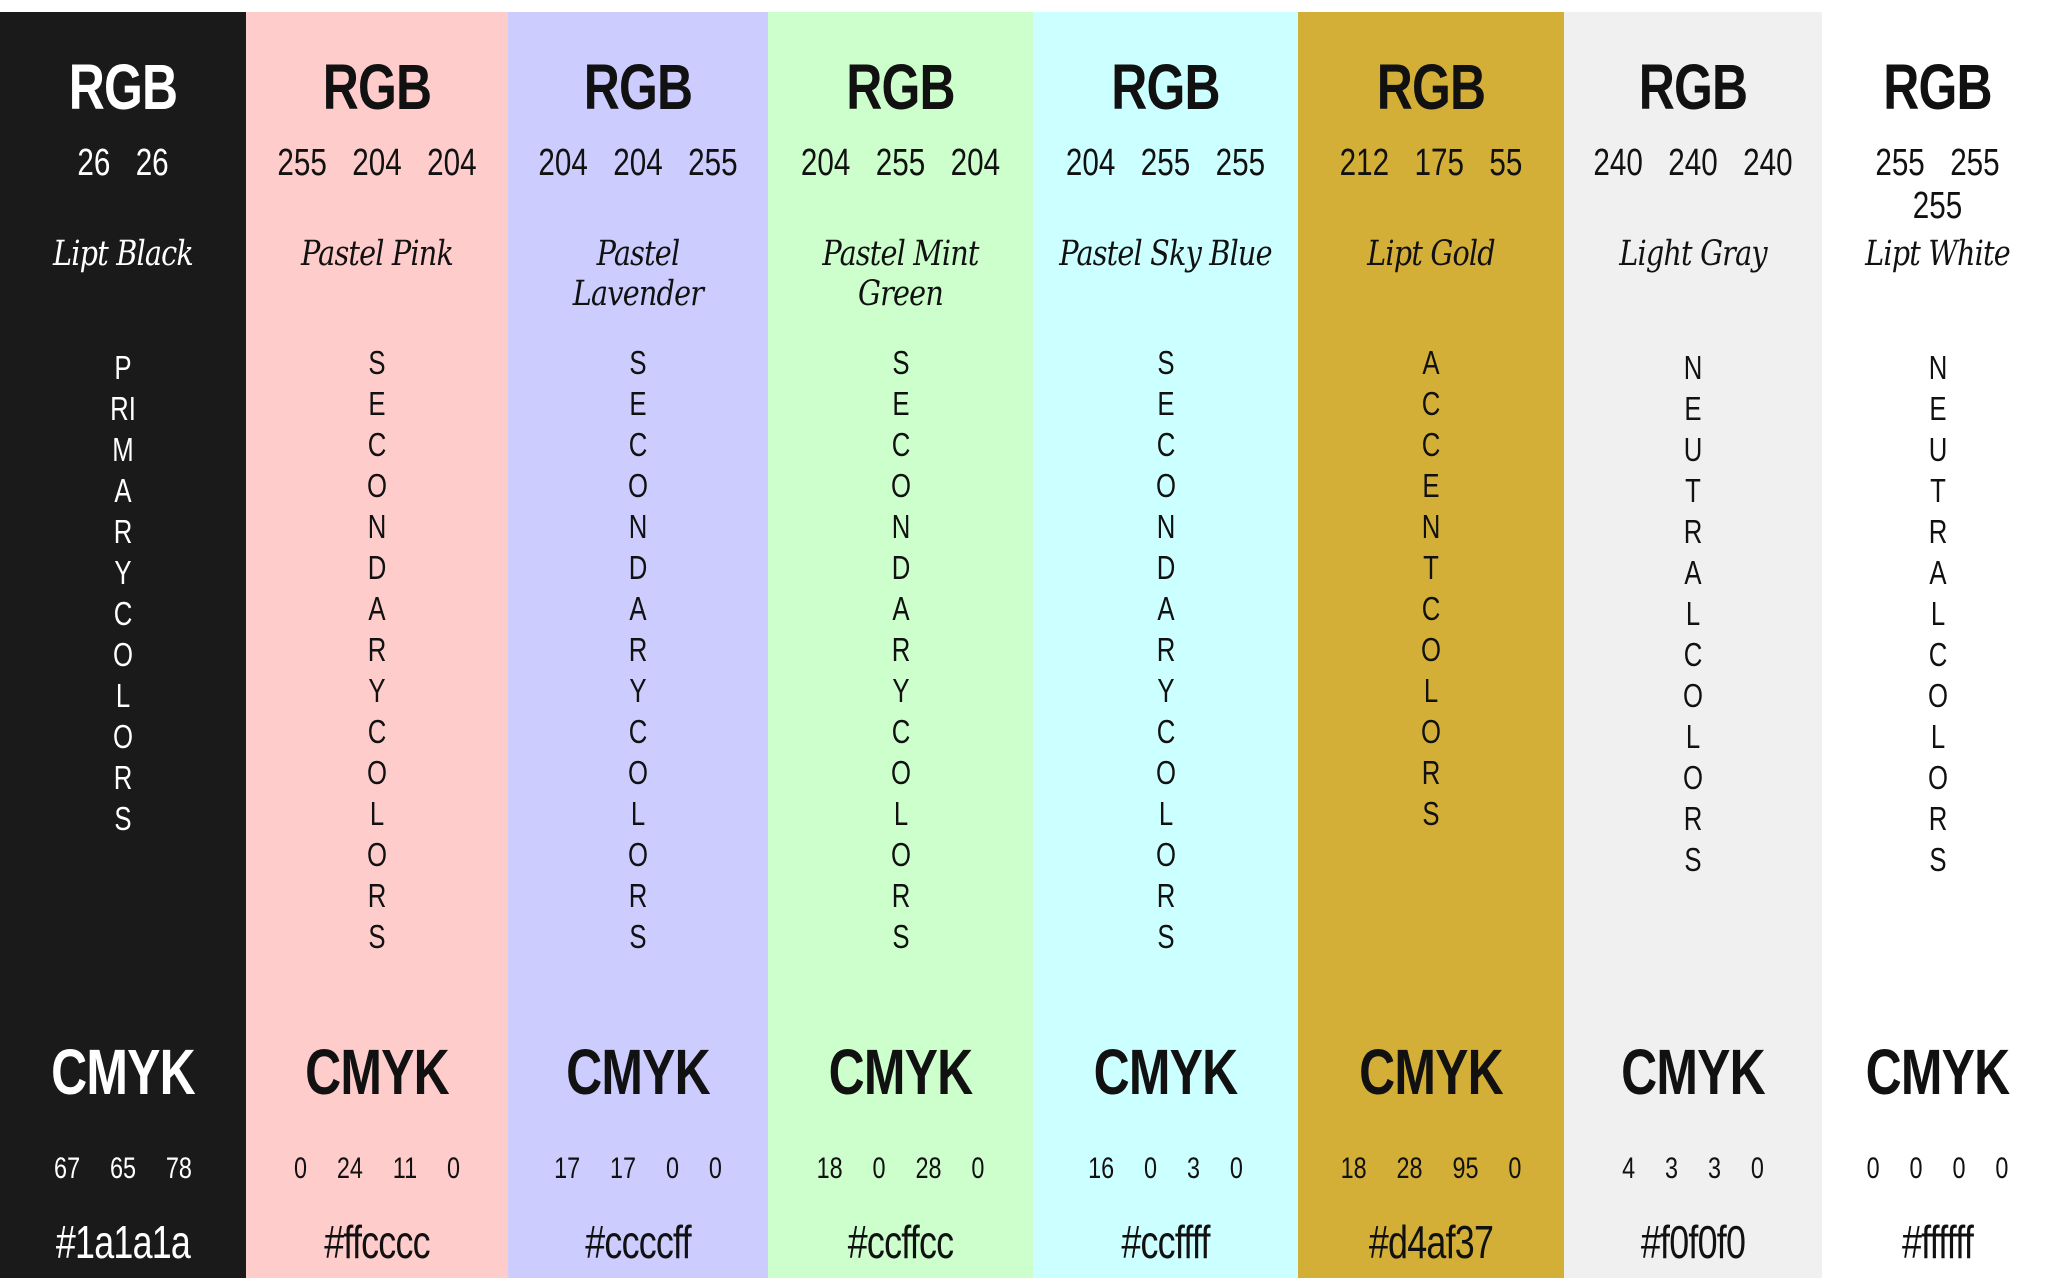 The width and height of the screenshot is (2053, 1279). I want to click on rgb-values: 255 255 255, so click(1937, 184).